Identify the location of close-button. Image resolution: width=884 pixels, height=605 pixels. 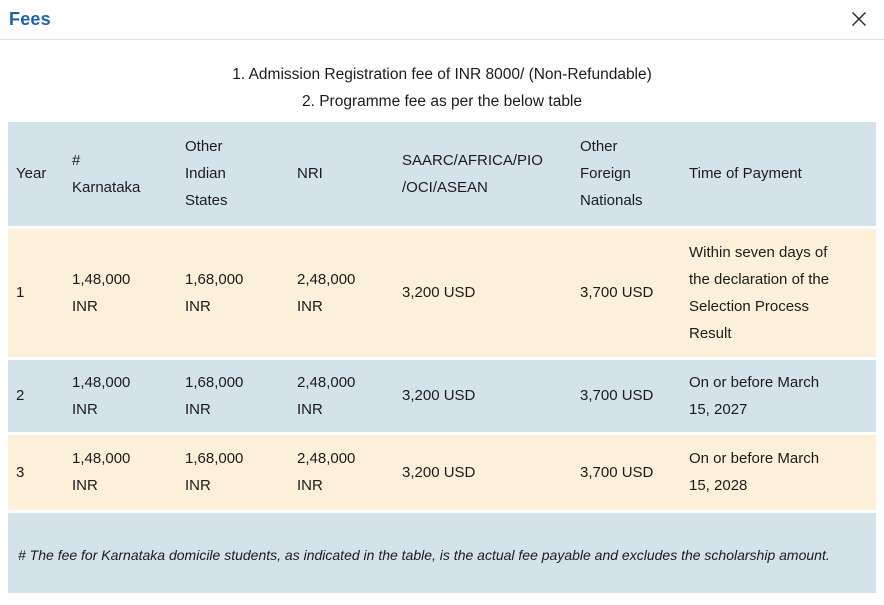
(859, 19).